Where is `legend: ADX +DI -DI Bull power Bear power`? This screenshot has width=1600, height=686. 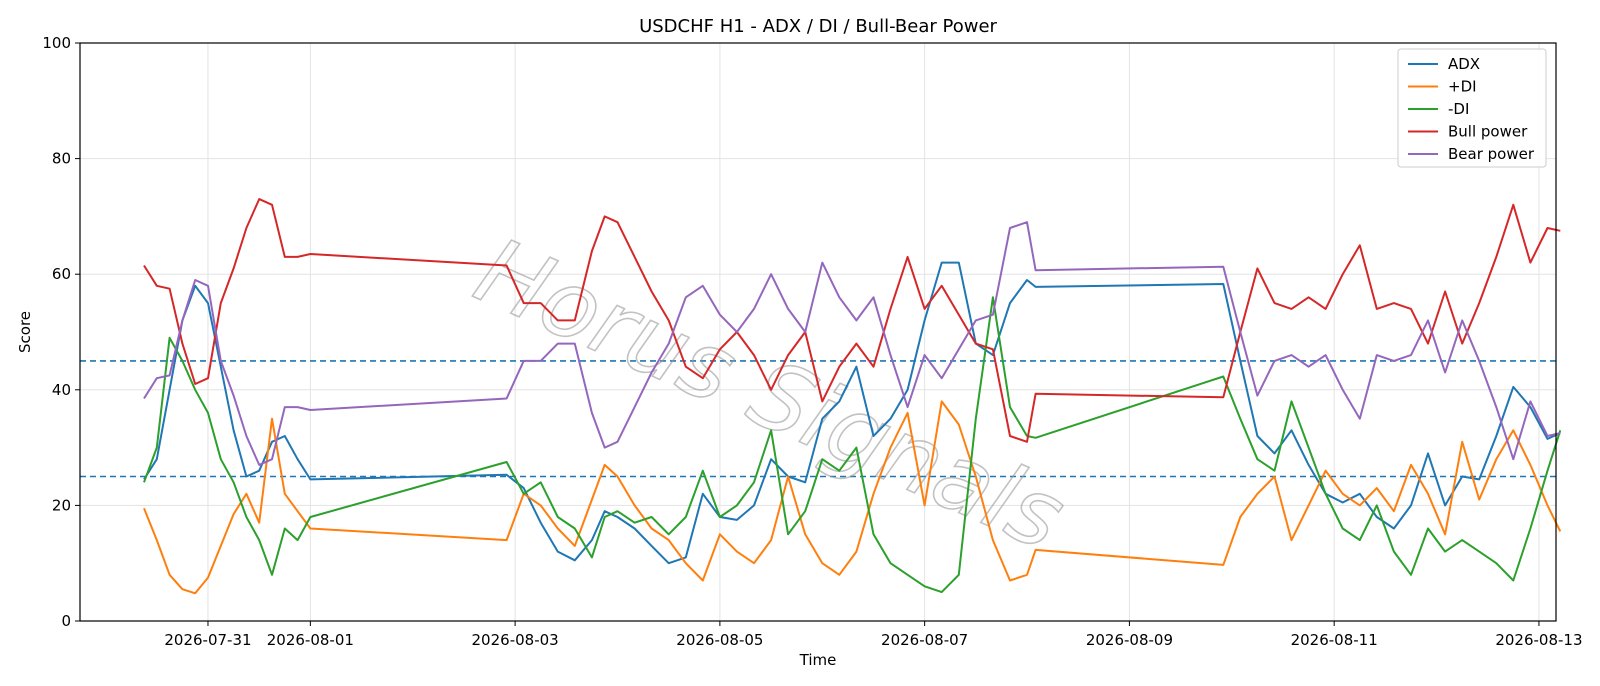 legend: ADX +DI -DI Bull power Bear power is located at coordinates (1472, 108).